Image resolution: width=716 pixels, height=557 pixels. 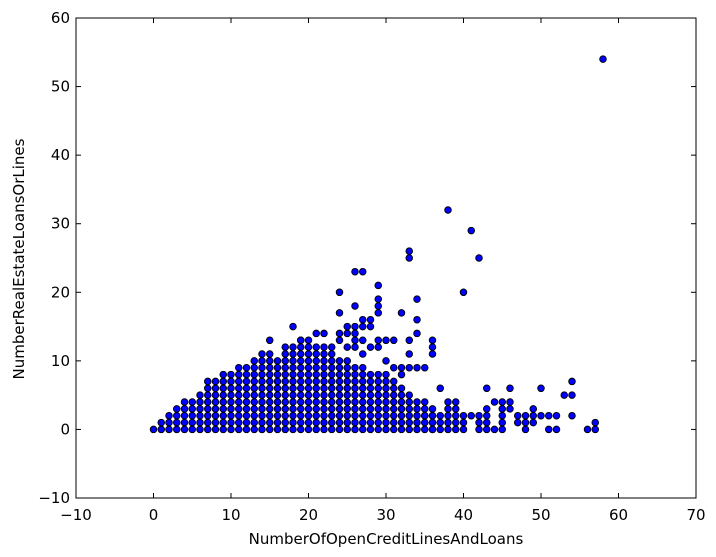 I want to click on y-axis-label: NumberRealEstateLoansOrLines, so click(x=19, y=258).